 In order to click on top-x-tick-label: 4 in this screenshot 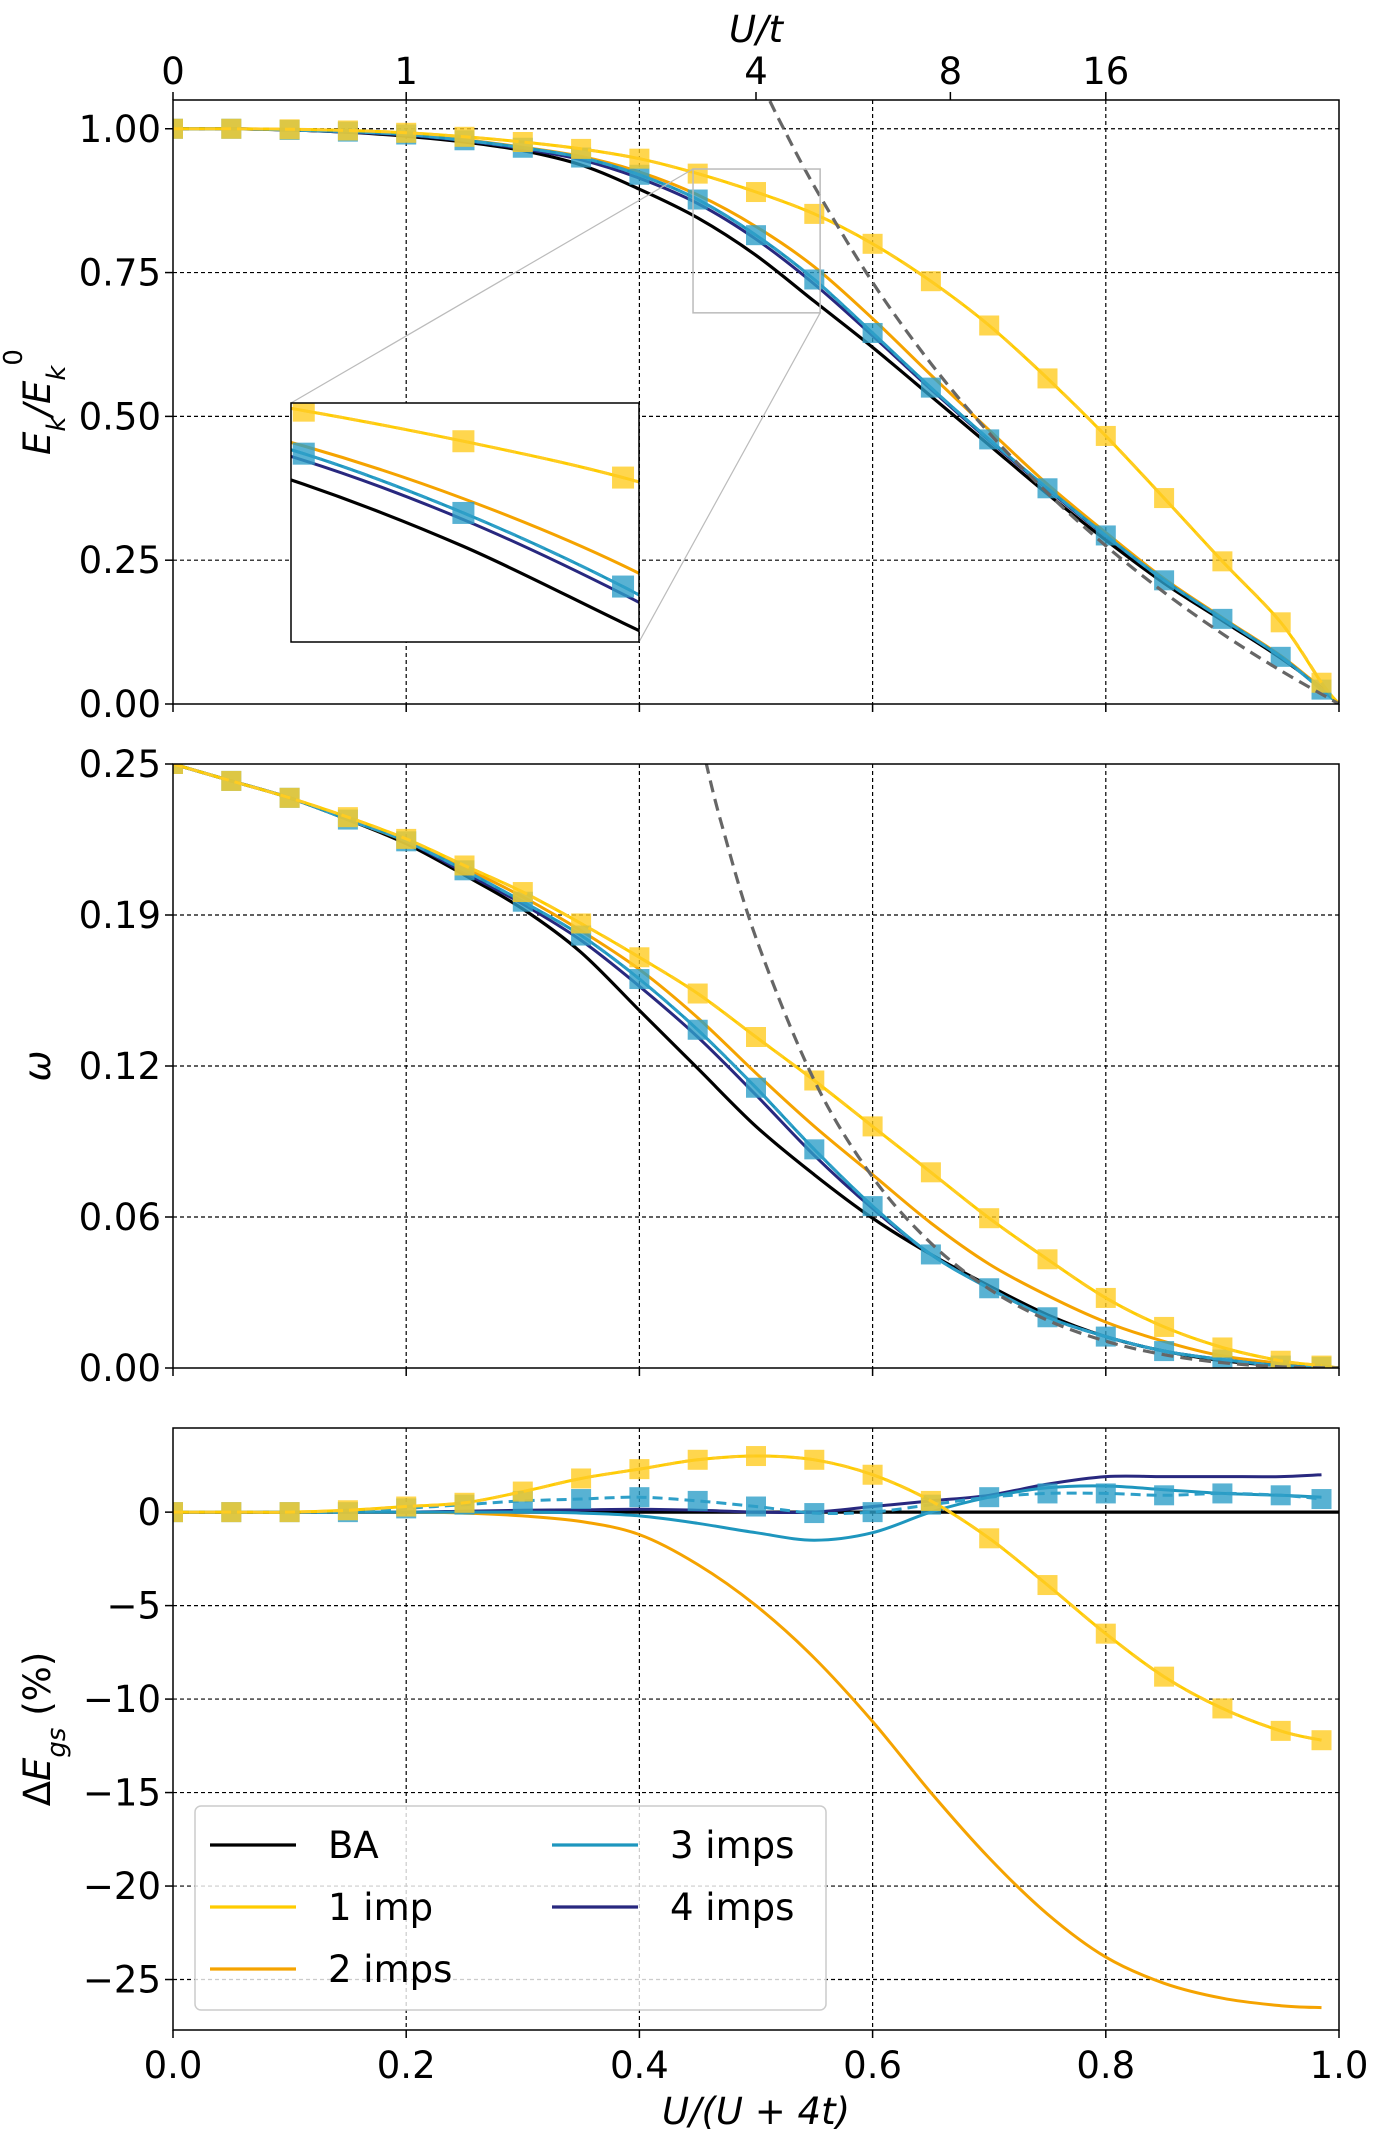, I will do `click(756, 71)`.